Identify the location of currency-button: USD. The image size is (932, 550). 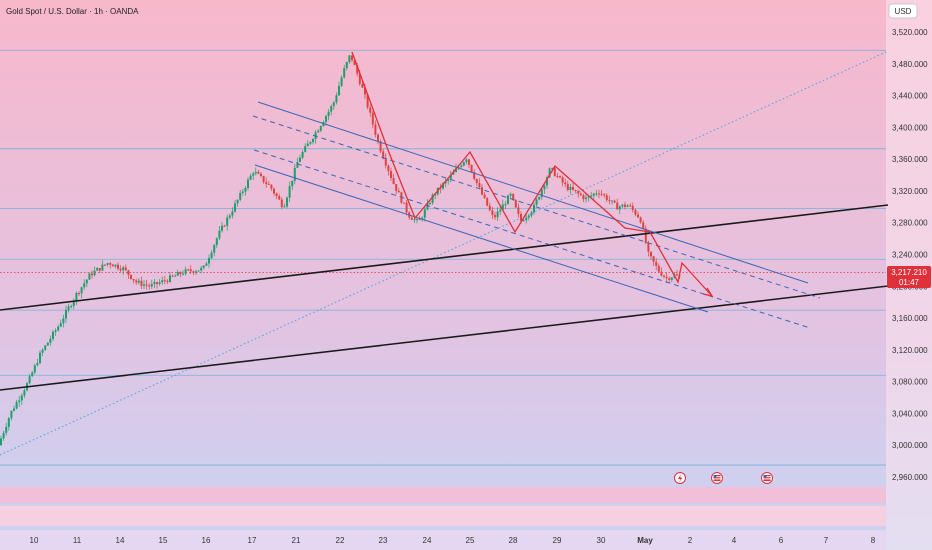
(903, 11).